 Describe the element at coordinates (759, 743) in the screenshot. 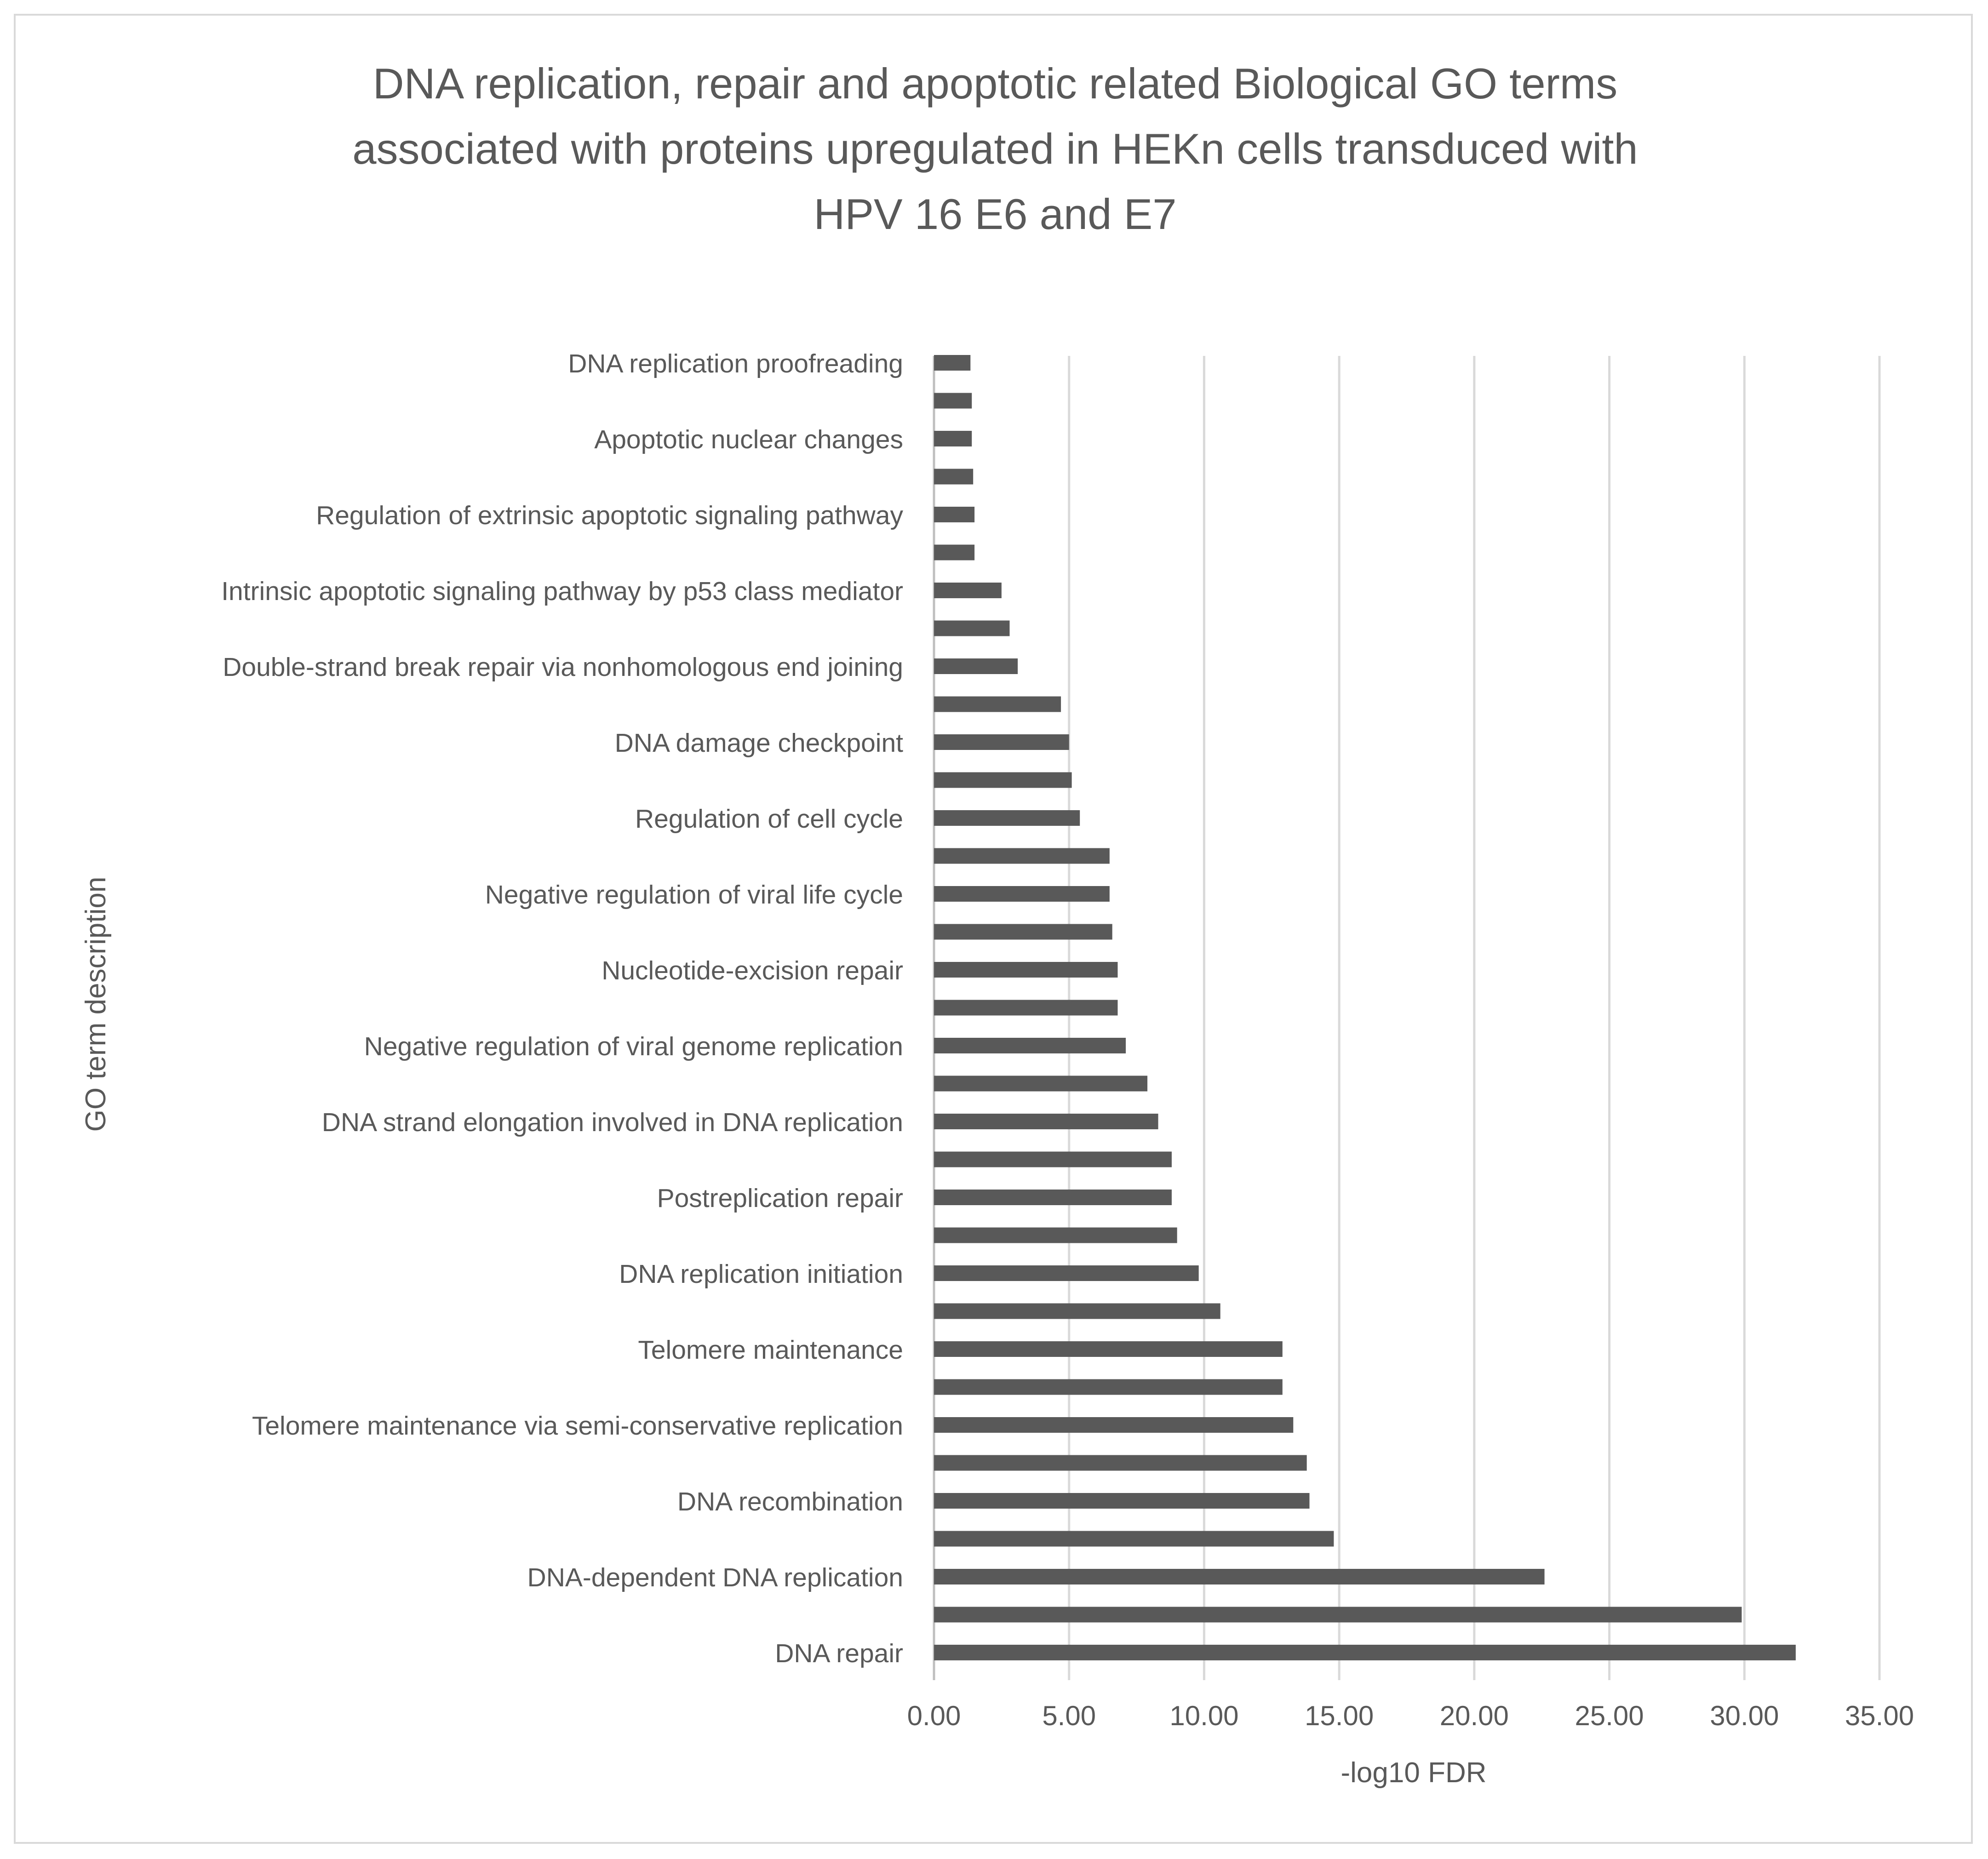

I see `y-tick-label: DNA damage checkpoint` at that location.